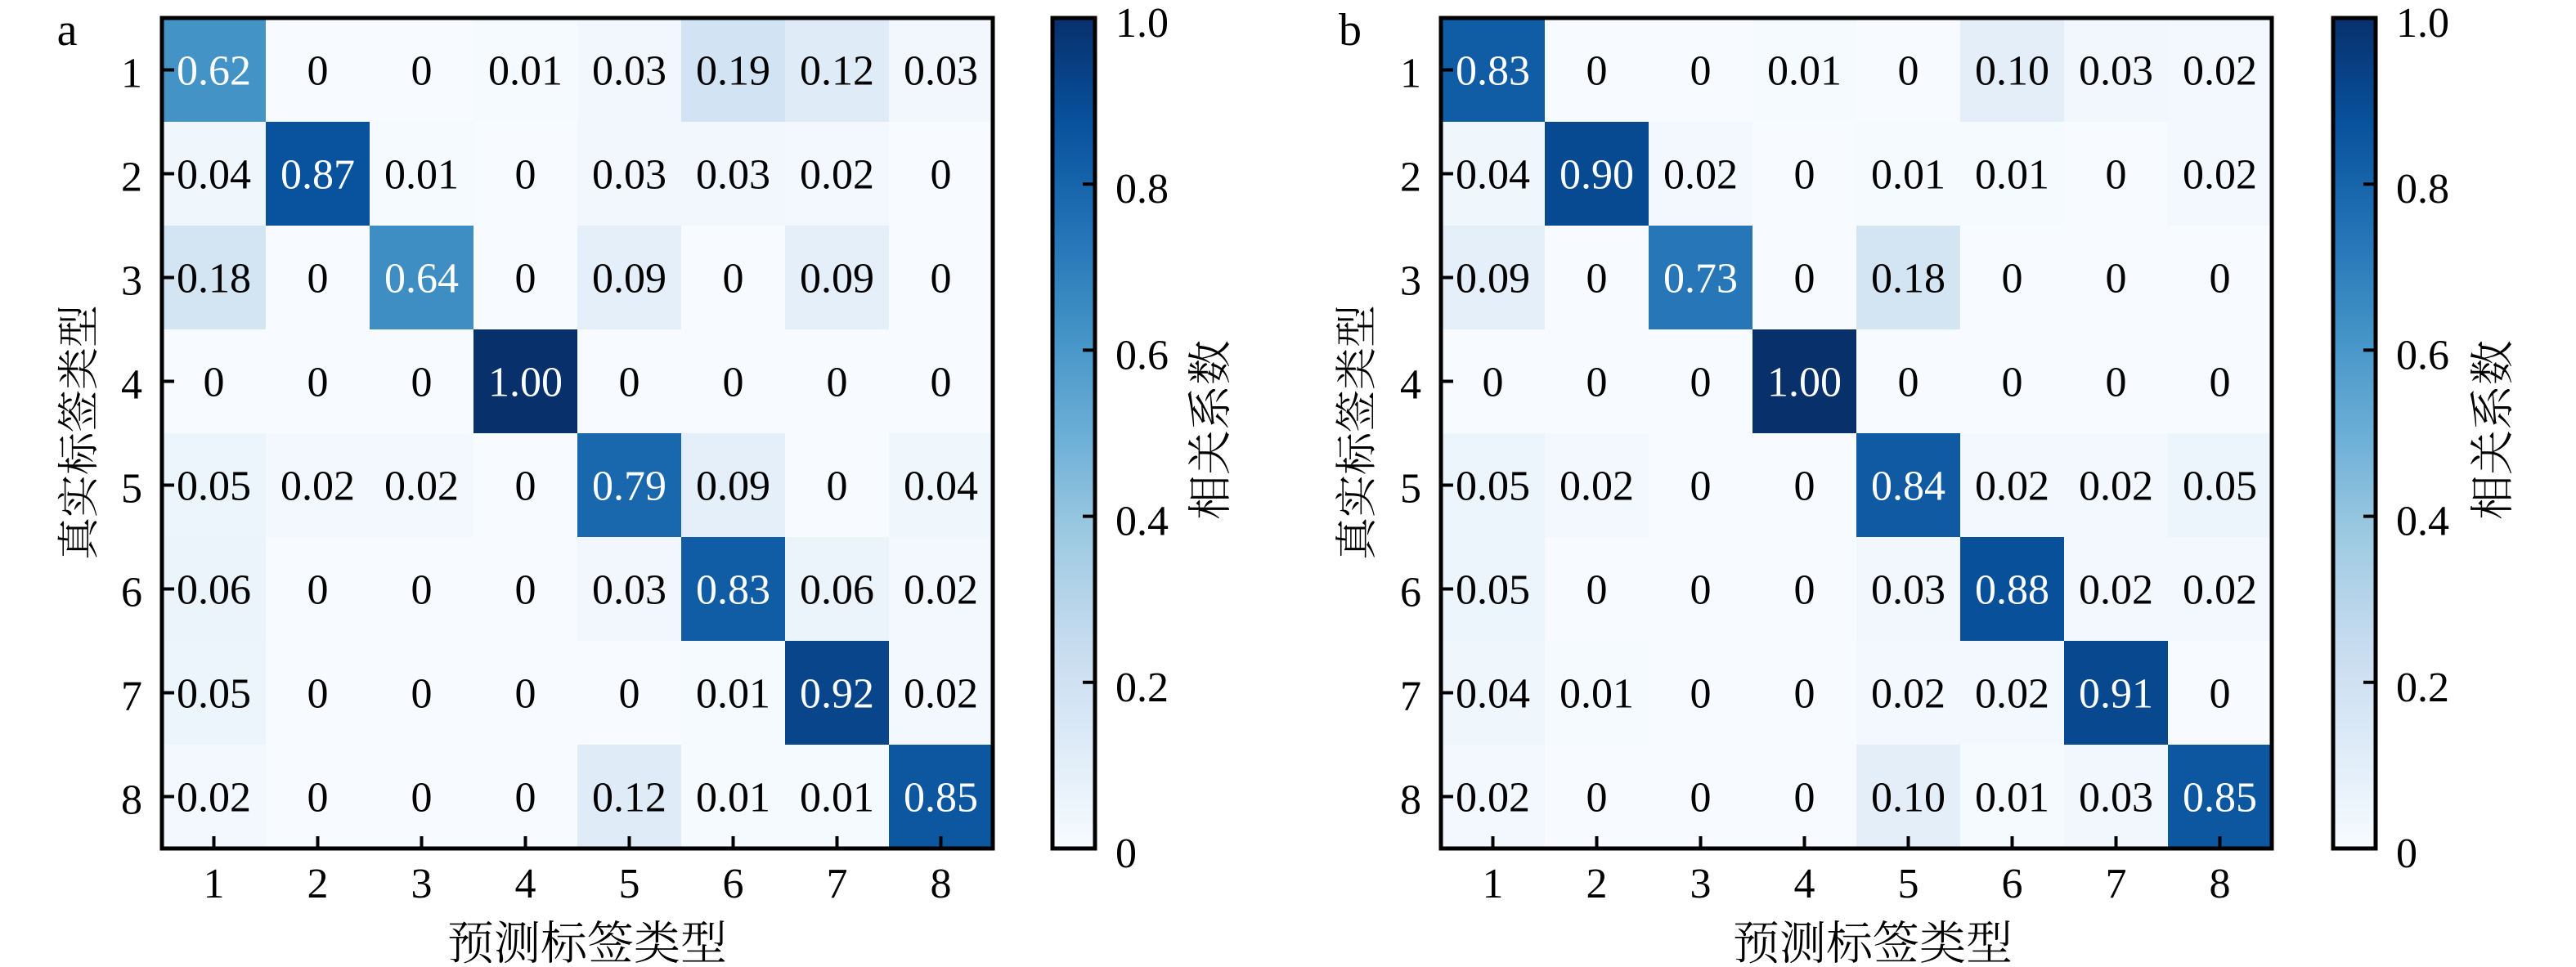 This screenshot has height=967, width=2576. What do you see at coordinates (1142, 24) in the screenshot?
I see `svg-text: 1.0` at bounding box center [1142, 24].